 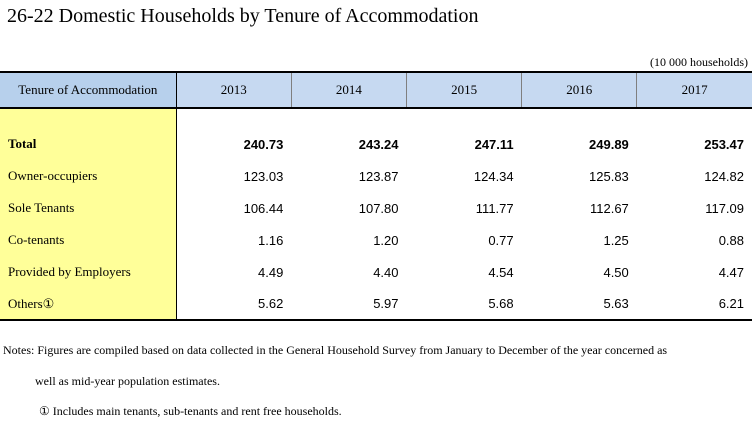 What do you see at coordinates (88, 176) in the screenshot?
I see `row-label: Owner-occupiers` at bounding box center [88, 176].